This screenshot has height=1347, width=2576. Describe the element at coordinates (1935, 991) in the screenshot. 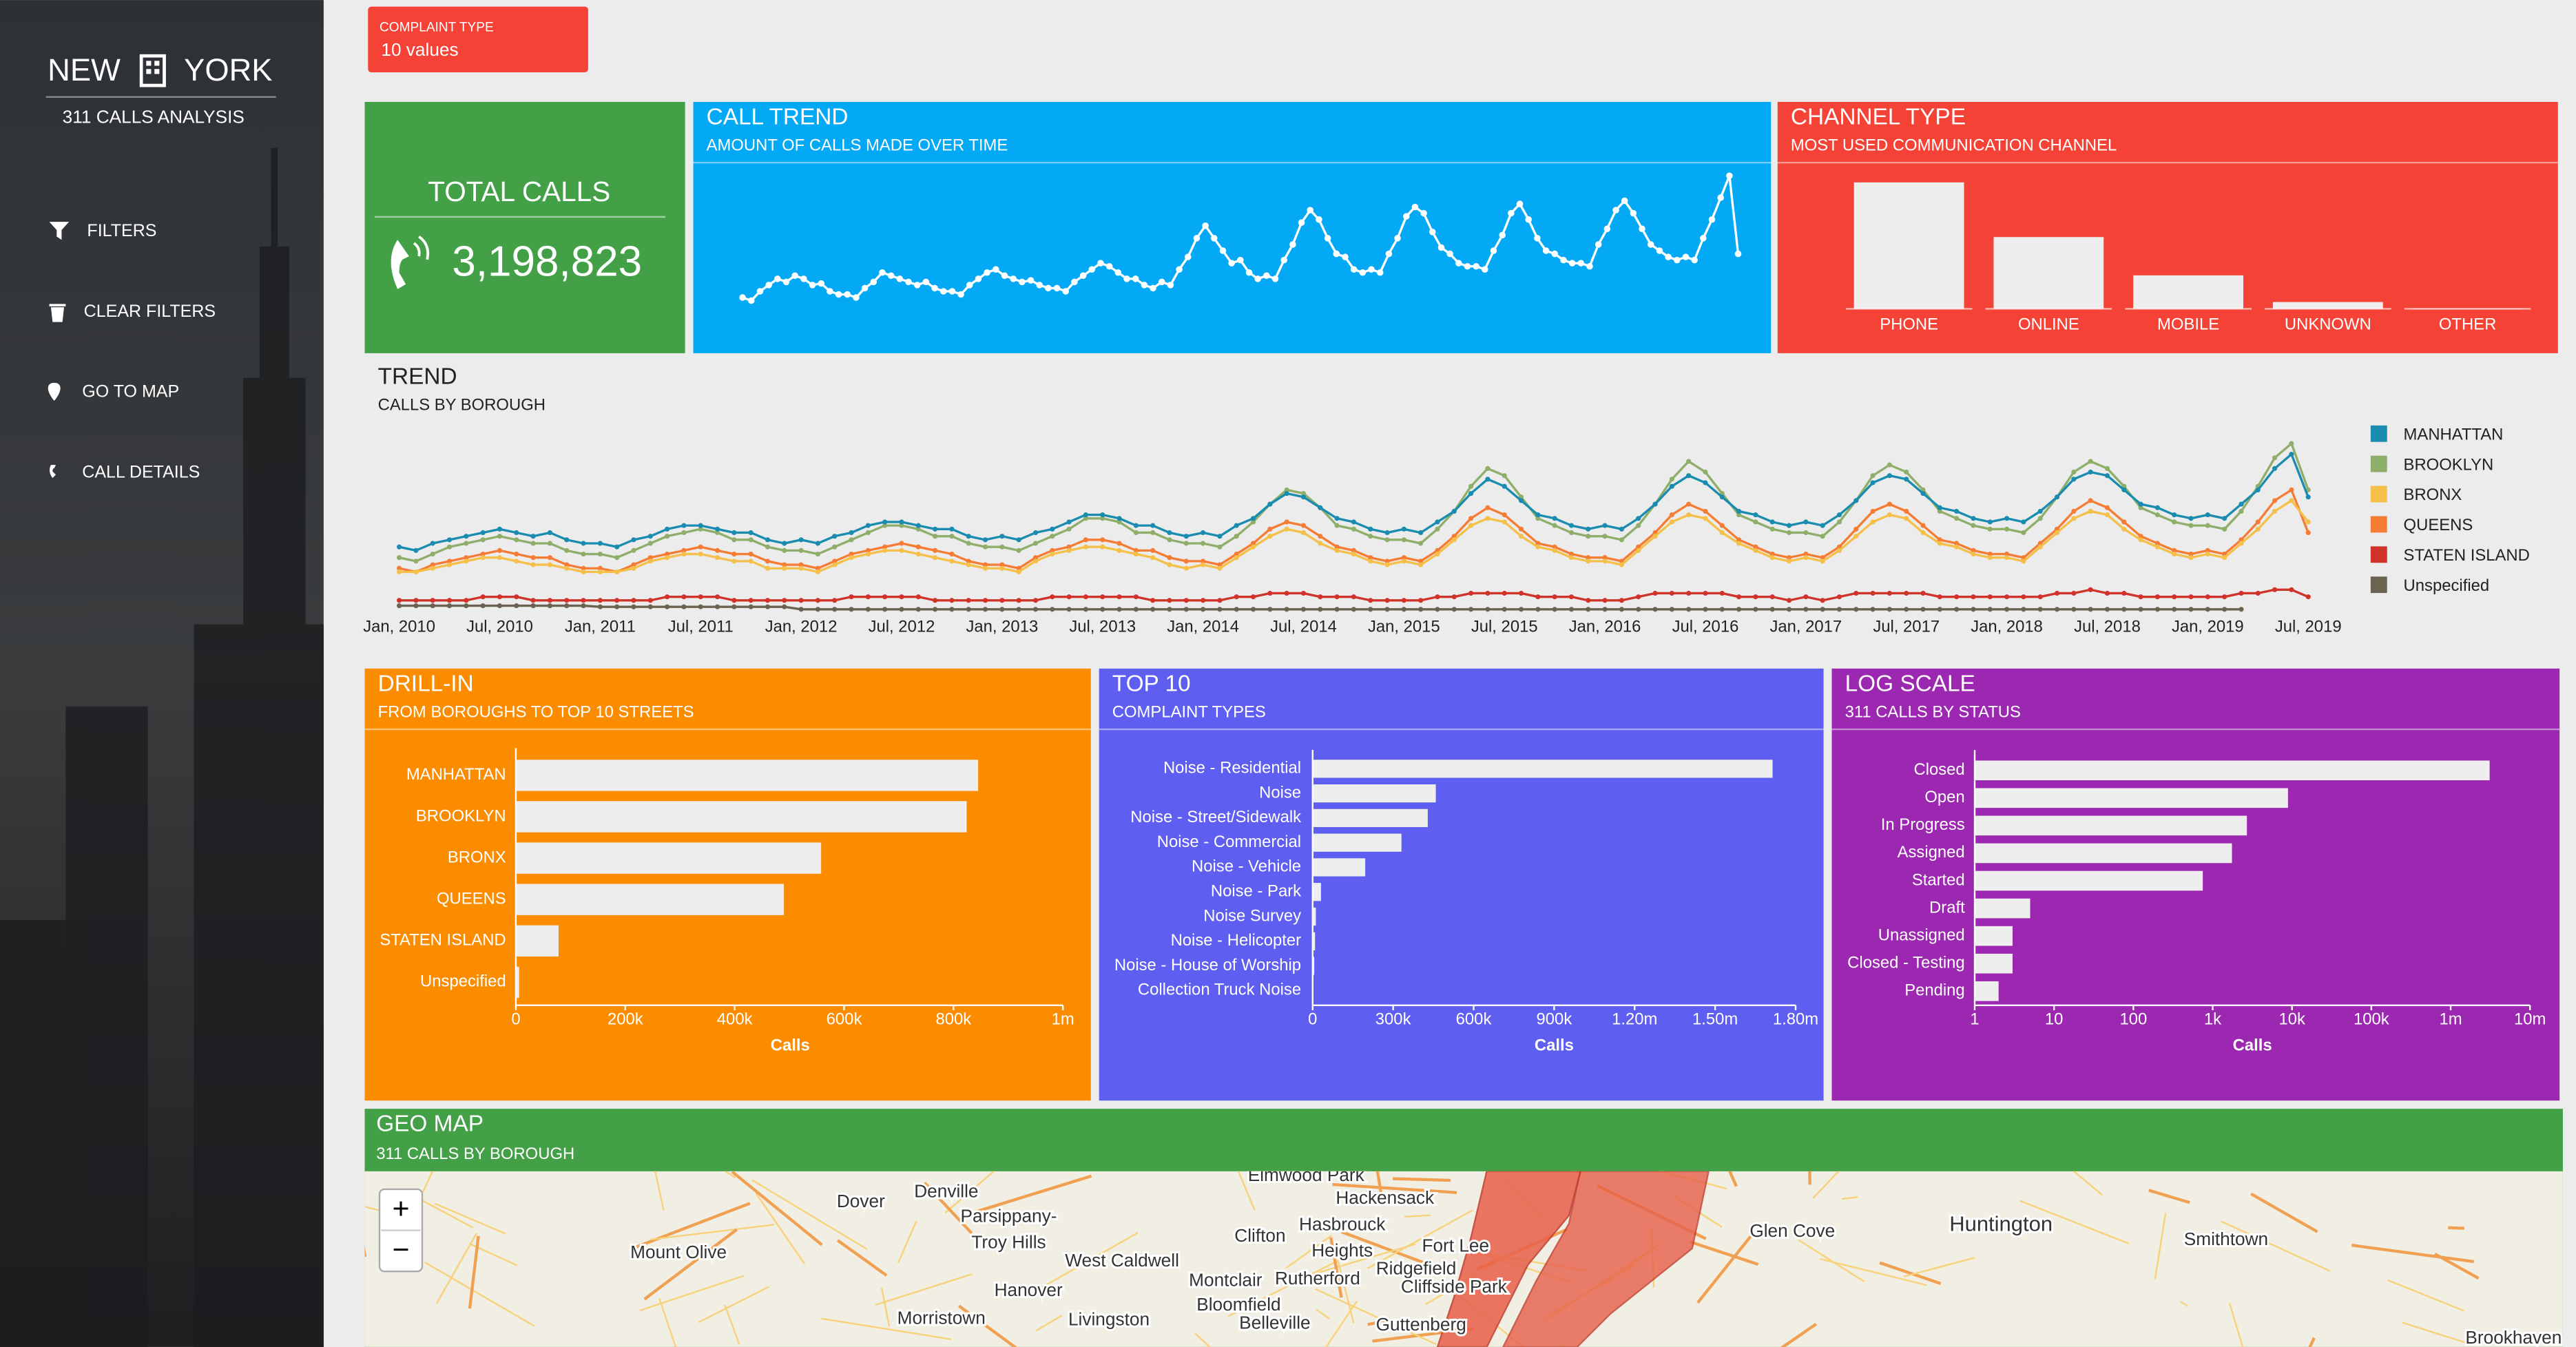

I see `y-tick-label: Pending` at that location.